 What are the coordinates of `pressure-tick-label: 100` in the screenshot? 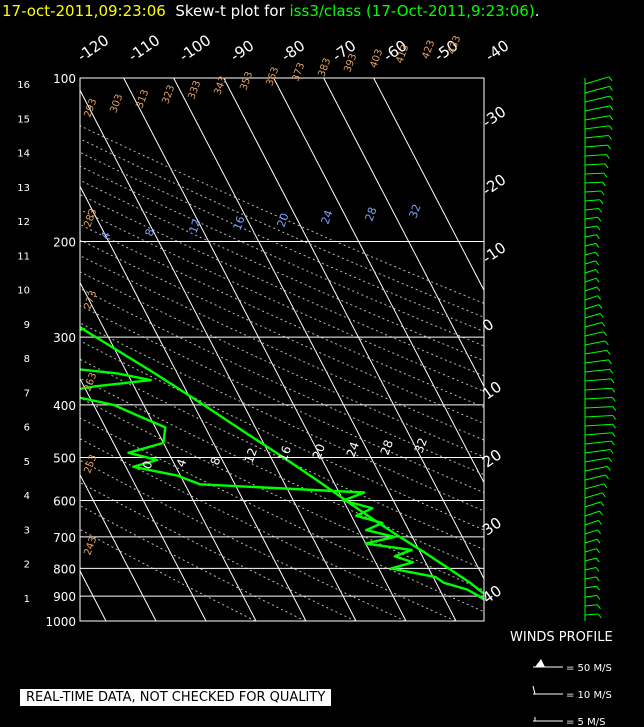 It's located at (64, 79).